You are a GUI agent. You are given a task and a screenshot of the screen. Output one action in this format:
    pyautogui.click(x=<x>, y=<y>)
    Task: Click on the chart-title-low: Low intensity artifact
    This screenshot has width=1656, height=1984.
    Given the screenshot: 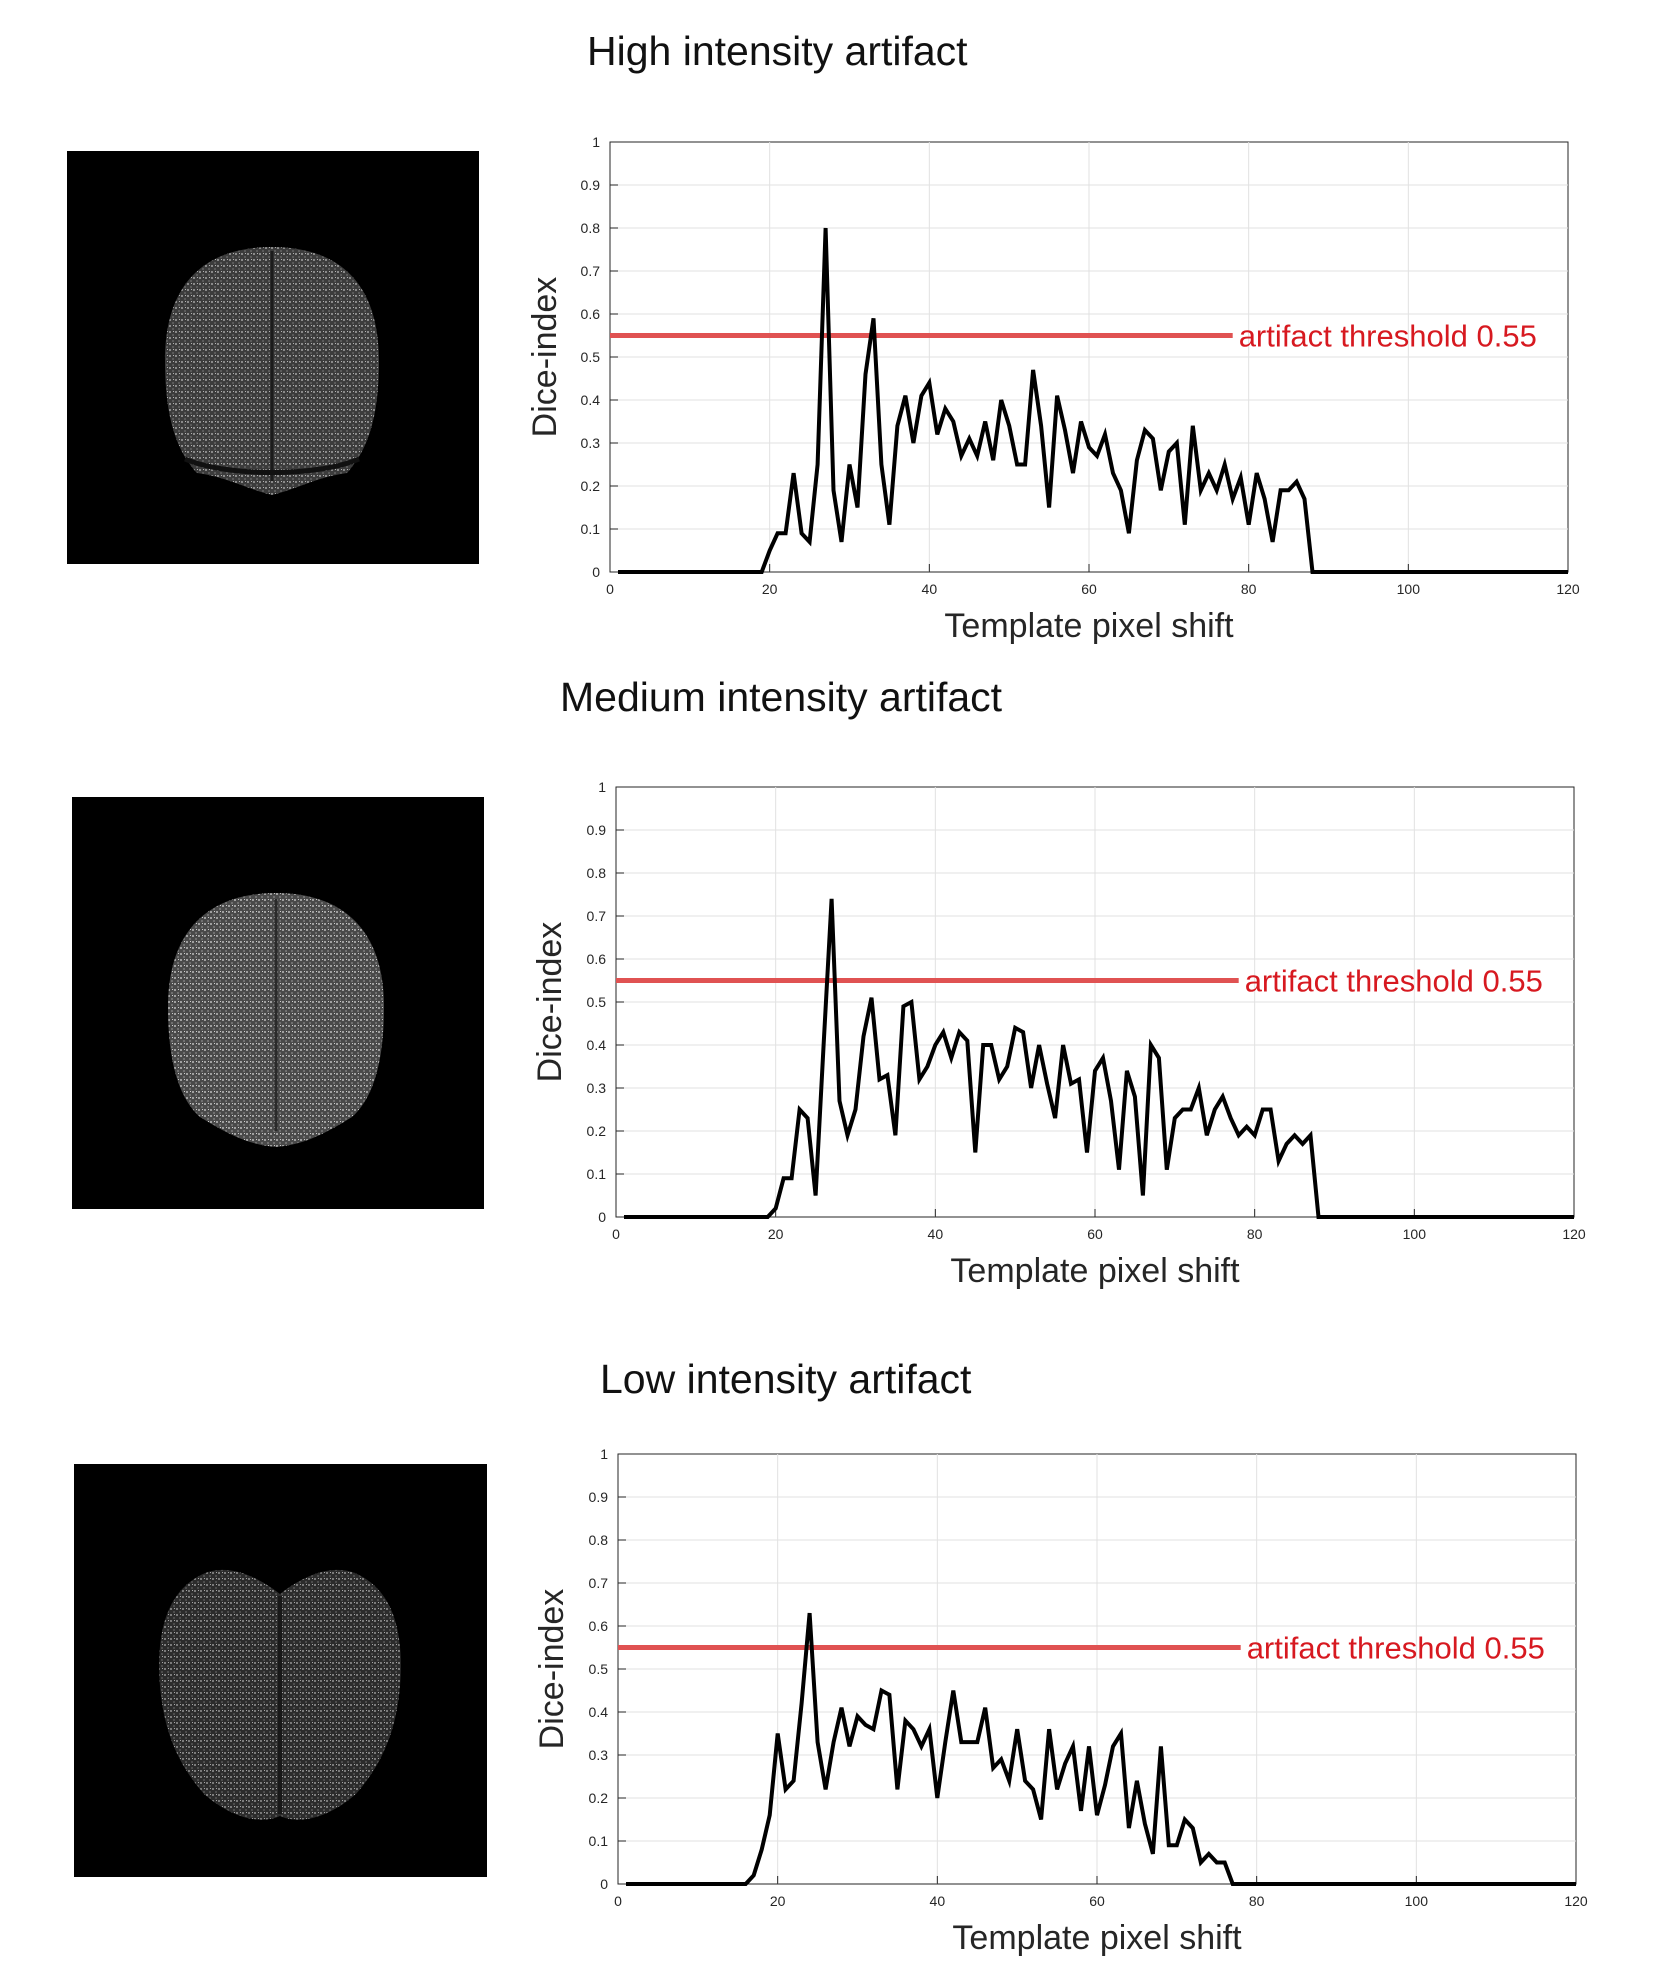 What is the action you would take?
    pyautogui.click(x=786, y=1379)
    